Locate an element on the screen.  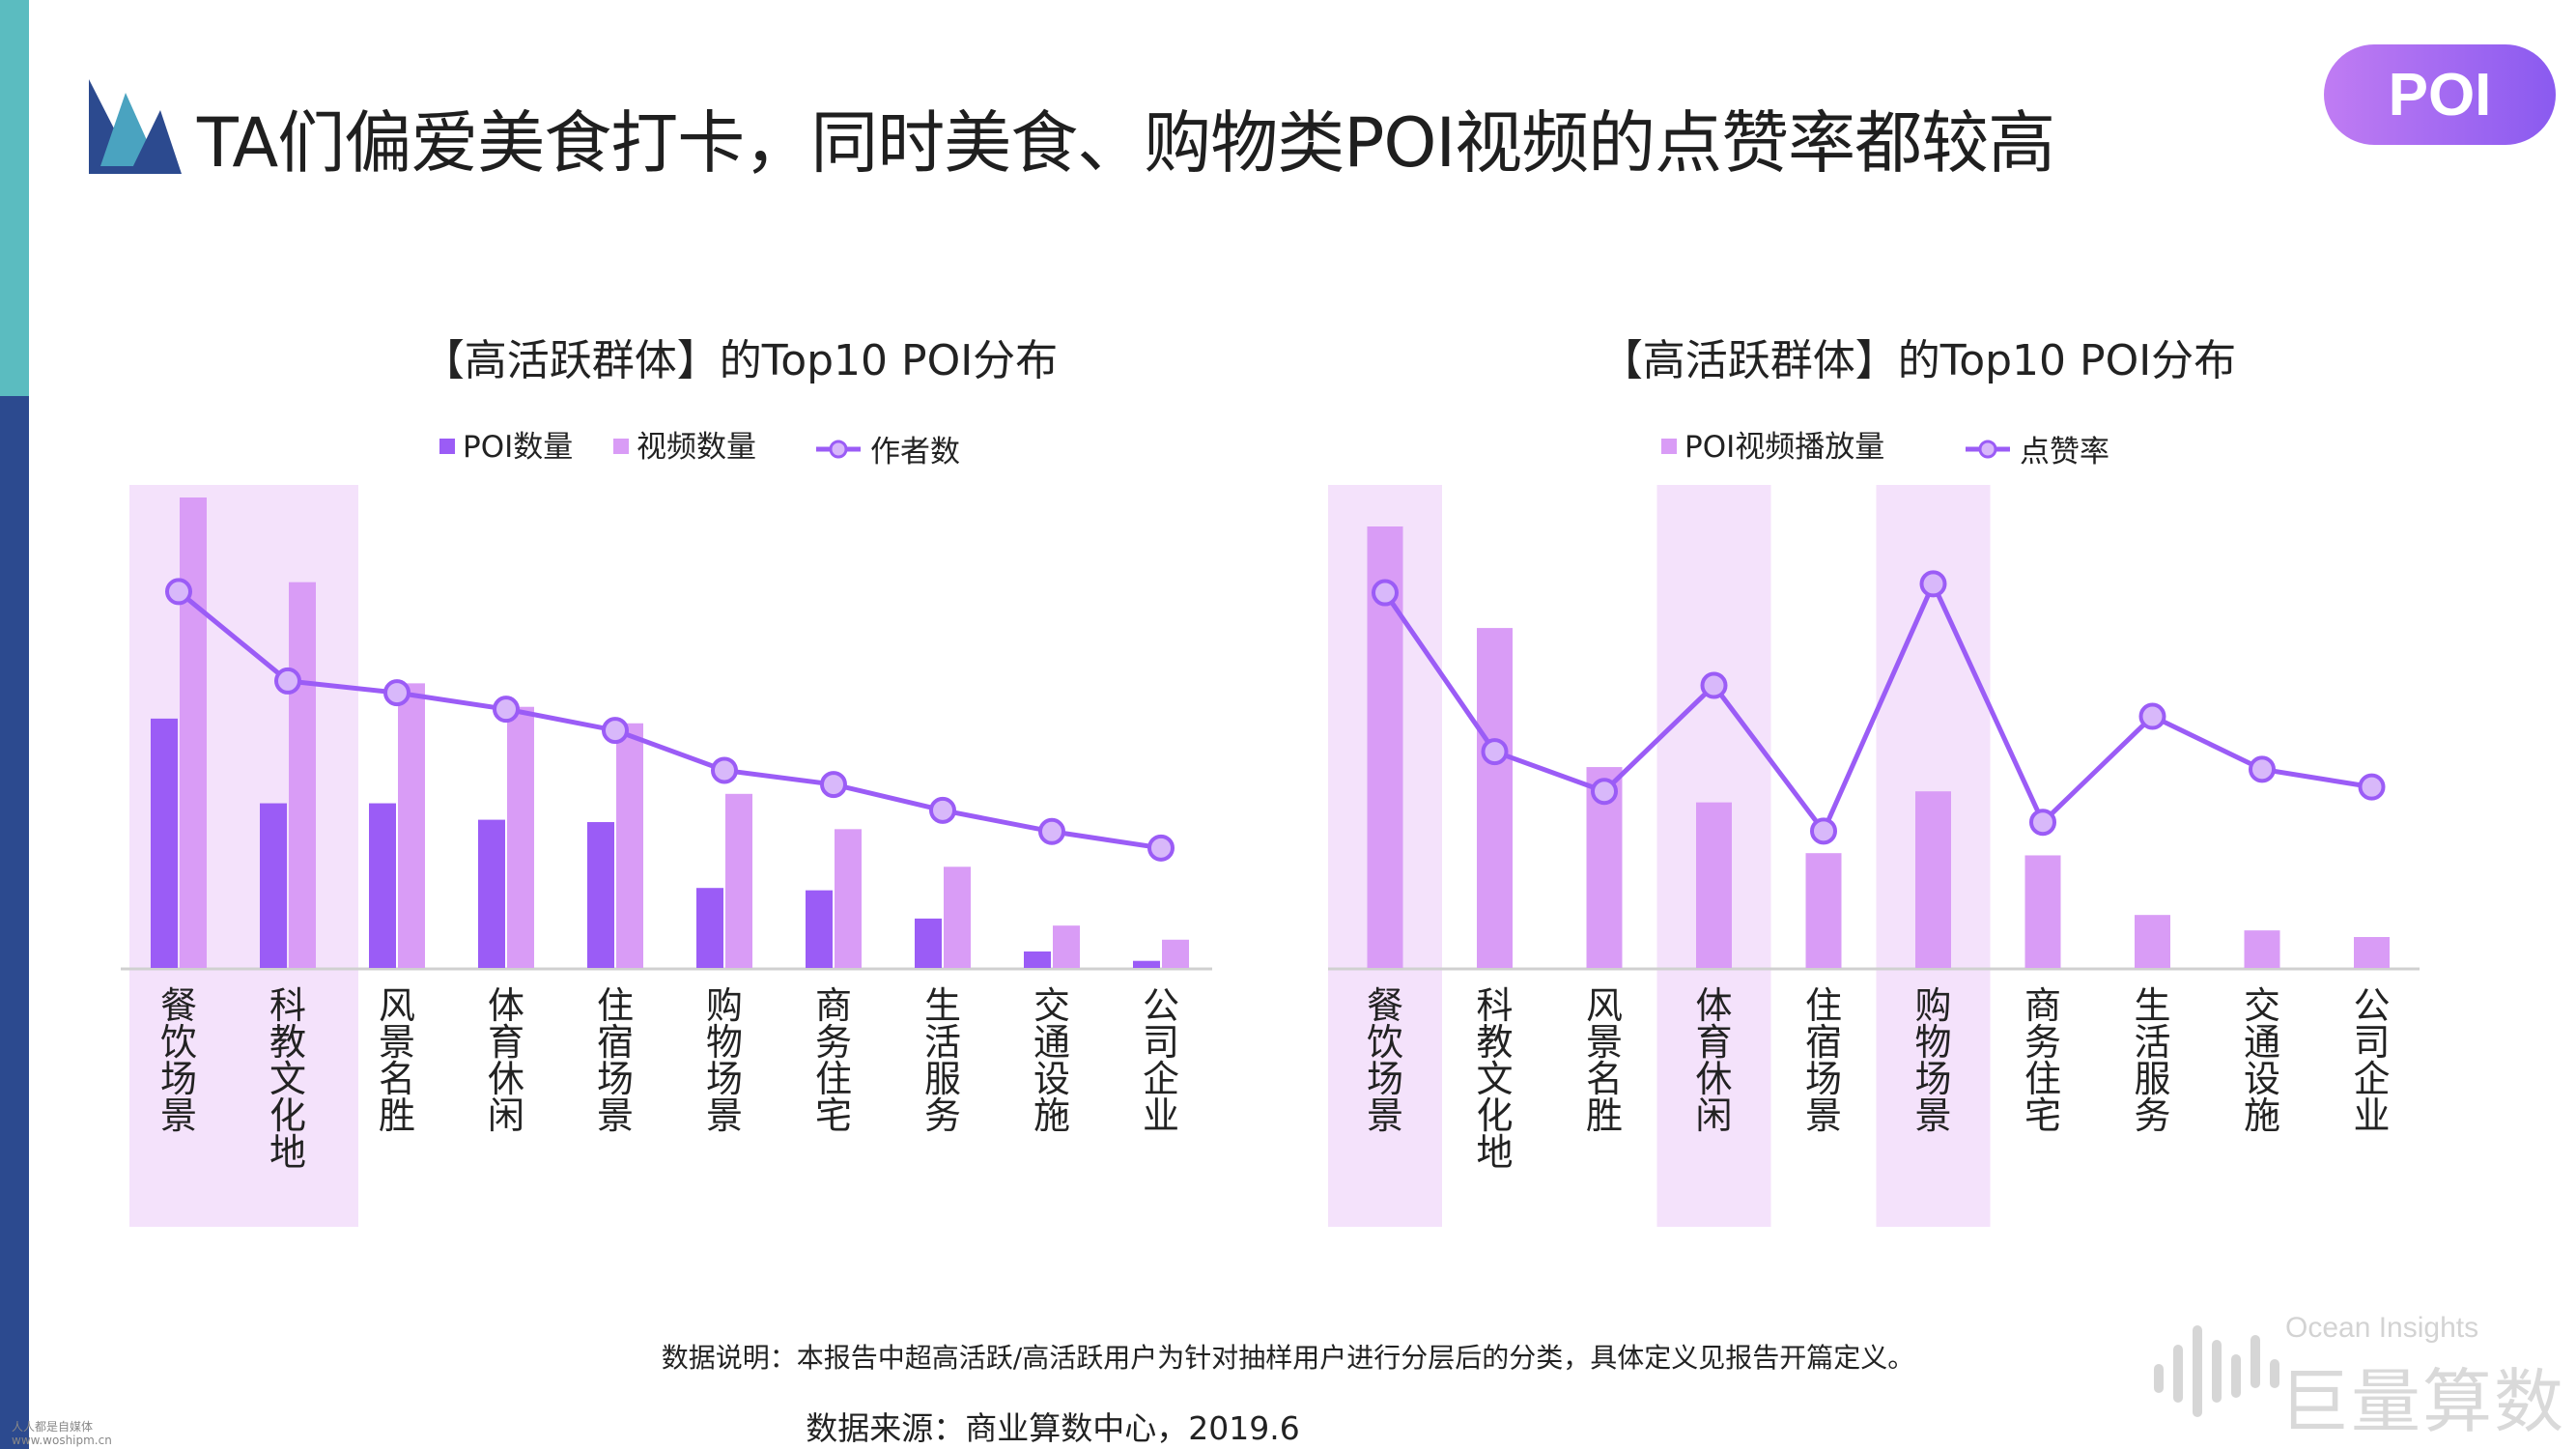
category-label-char: 购 is located at coordinates (1932, 1005).